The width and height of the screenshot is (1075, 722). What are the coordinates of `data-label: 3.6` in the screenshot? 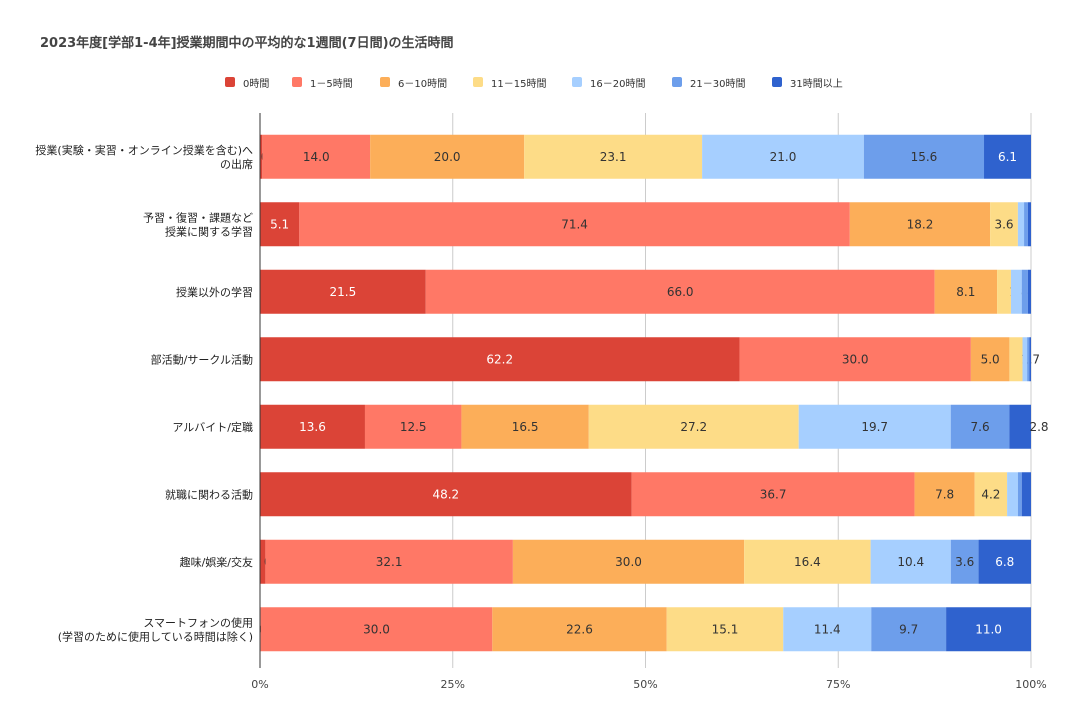 It's located at (1003, 224).